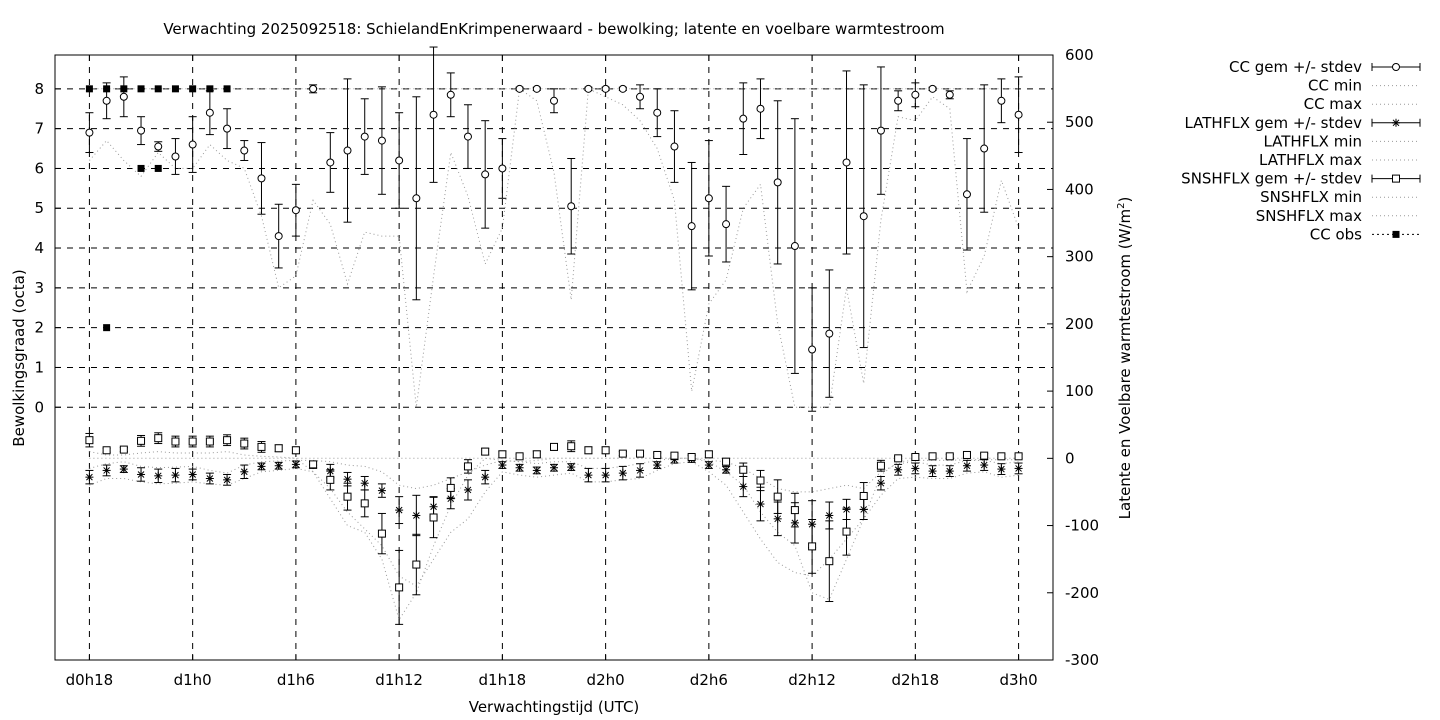 This screenshot has height=720, width=1440. Describe the element at coordinates (39, 89) in the screenshot. I see `y1-tick-label: 8` at that location.